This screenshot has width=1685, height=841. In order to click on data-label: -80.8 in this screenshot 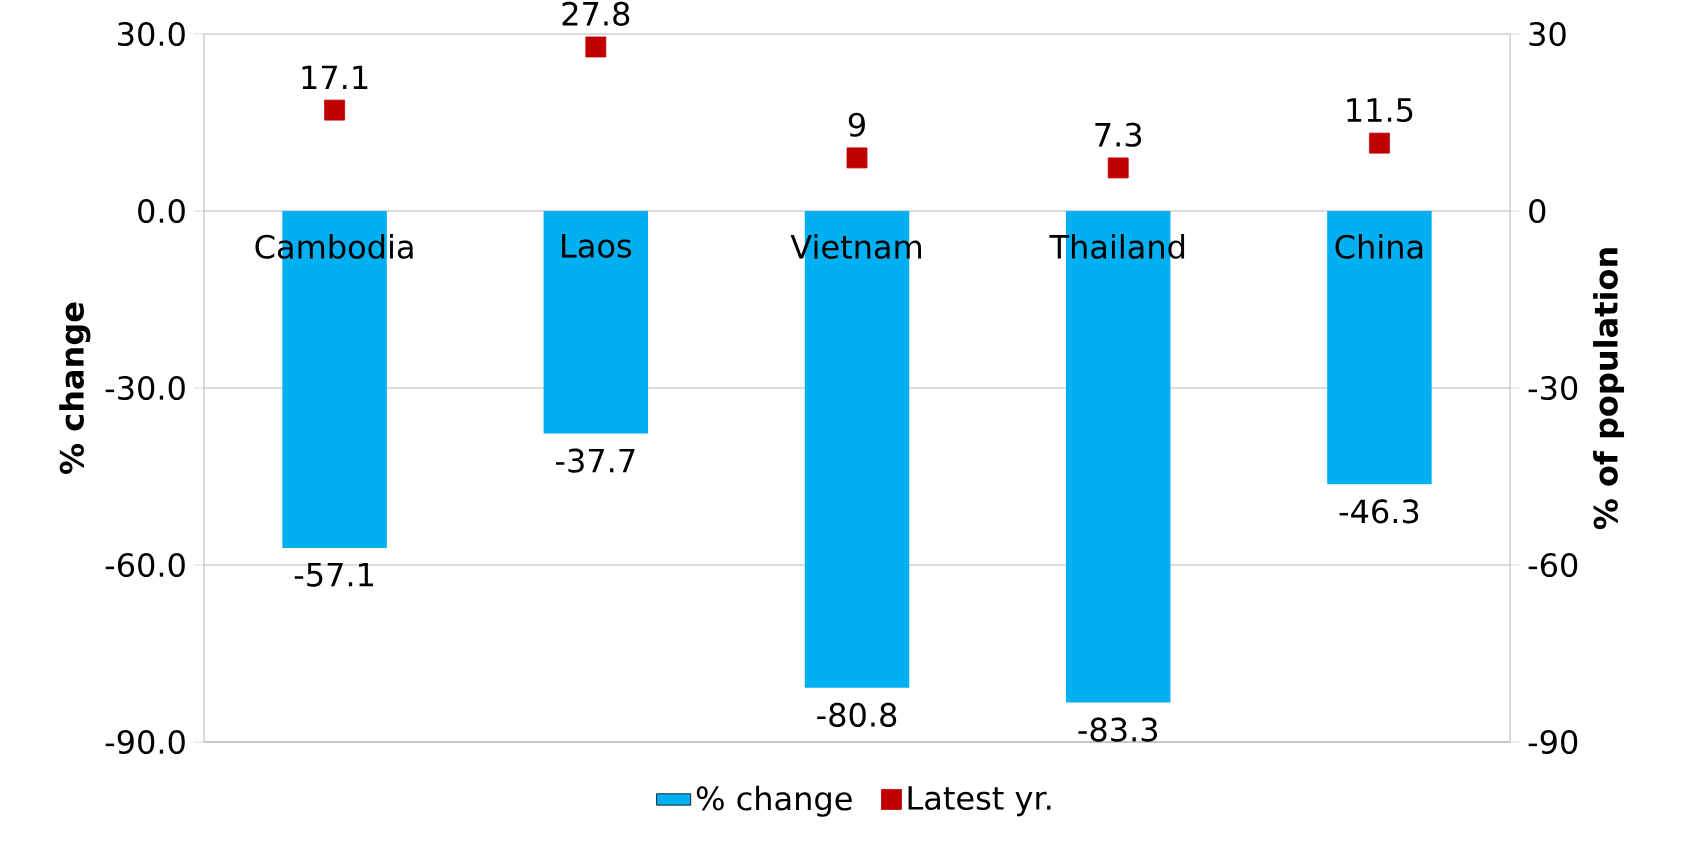, I will do `click(857, 714)`.